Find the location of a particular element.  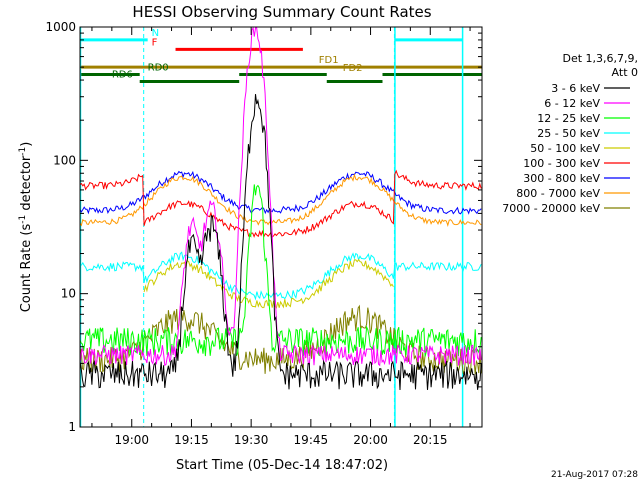

y-axis-label-part3: ) is located at coordinates (26, 144).